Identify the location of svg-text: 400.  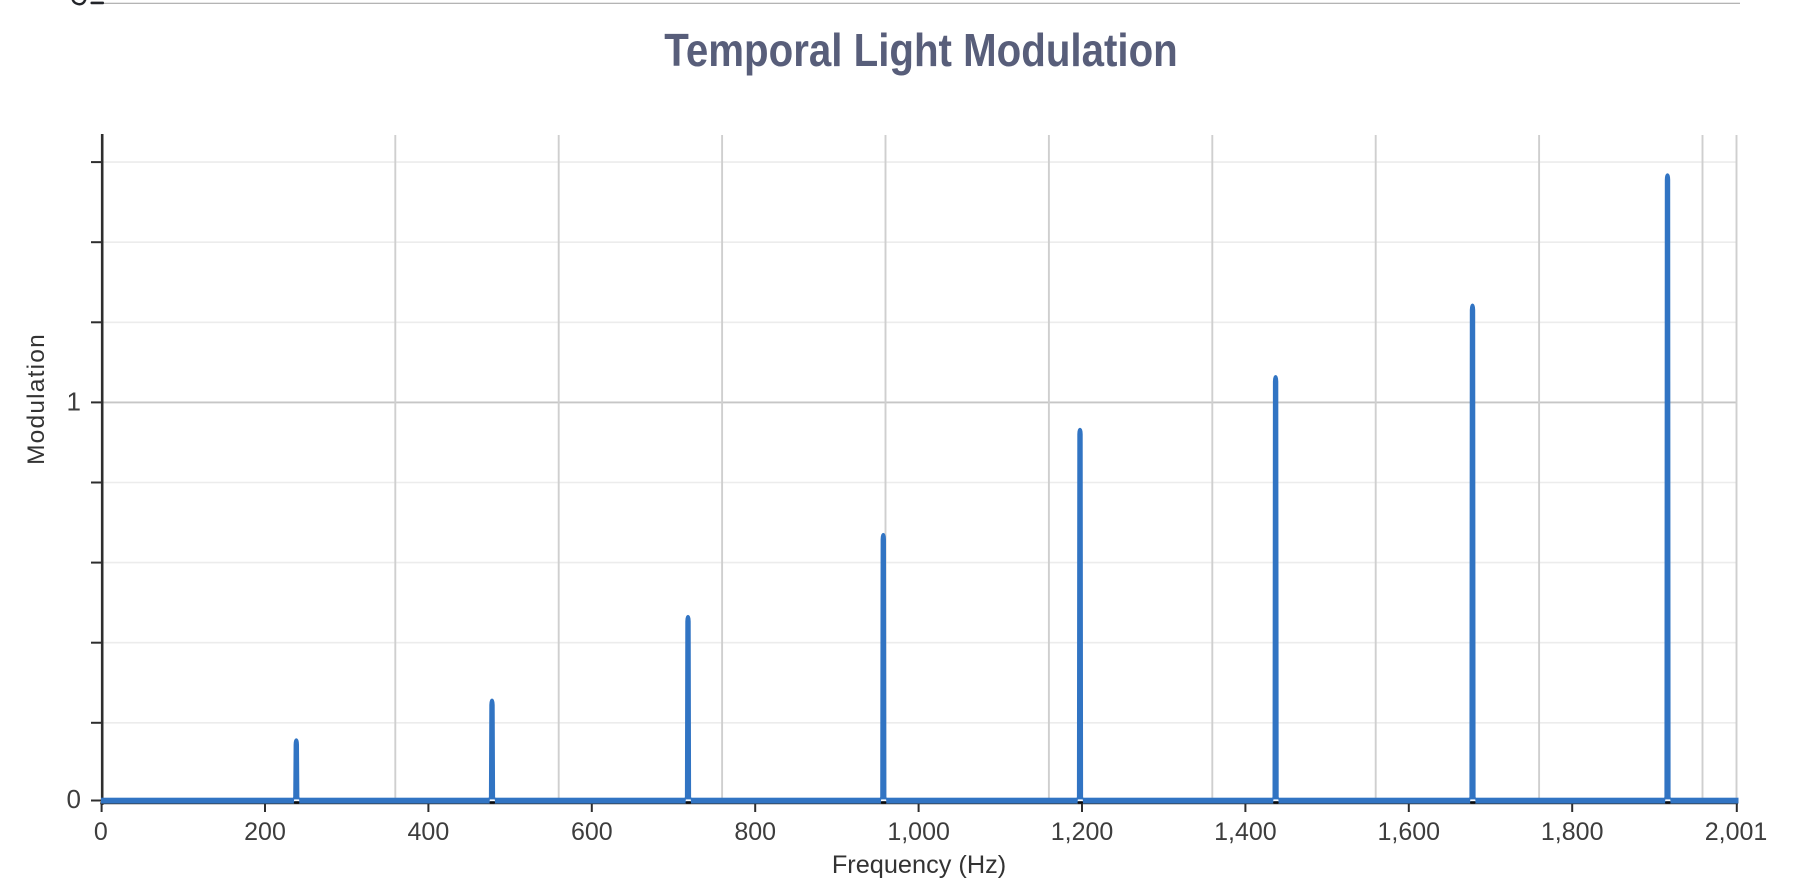
(429, 832).